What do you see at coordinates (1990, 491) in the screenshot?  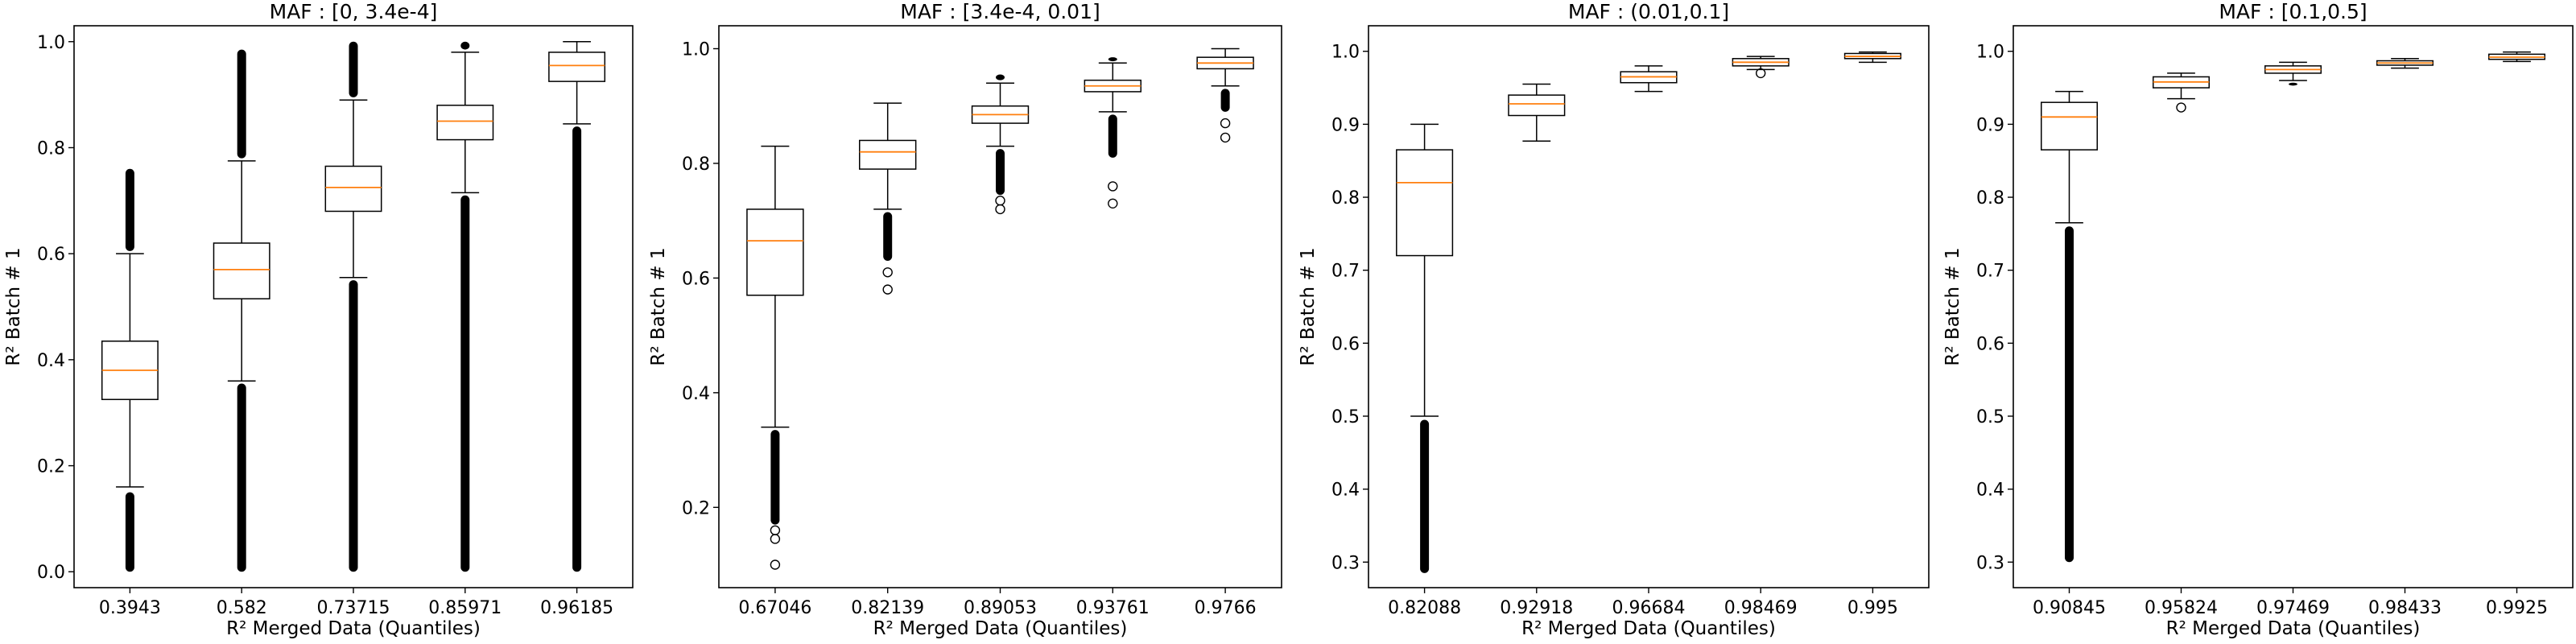 I see `y-tick-label: 0.4` at bounding box center [1990, 491].